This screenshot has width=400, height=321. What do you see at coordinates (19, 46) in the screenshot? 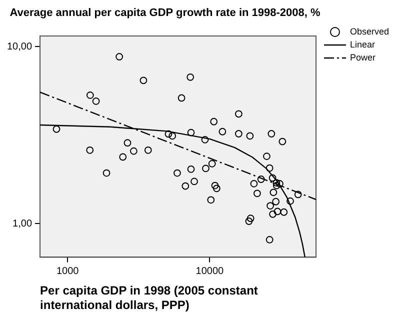
I see `y-tick-label: 10,00` at bounding box center [19, 46].